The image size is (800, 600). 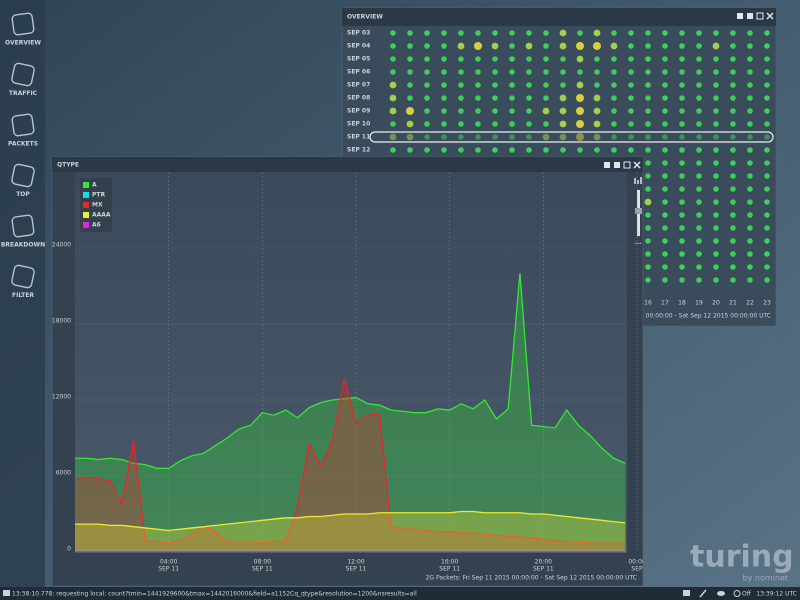 What do you see at coordinates (760, 16) in the screenshot?
I see `maximize-icon` at bounding box center [760, 16].